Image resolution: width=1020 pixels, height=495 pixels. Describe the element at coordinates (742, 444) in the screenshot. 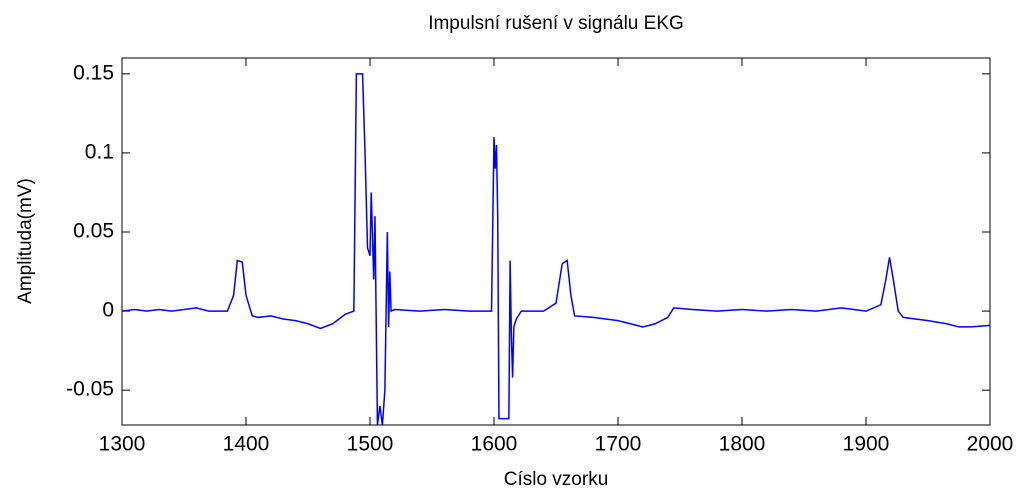

I see `x-tick-label: 1800` at that location.